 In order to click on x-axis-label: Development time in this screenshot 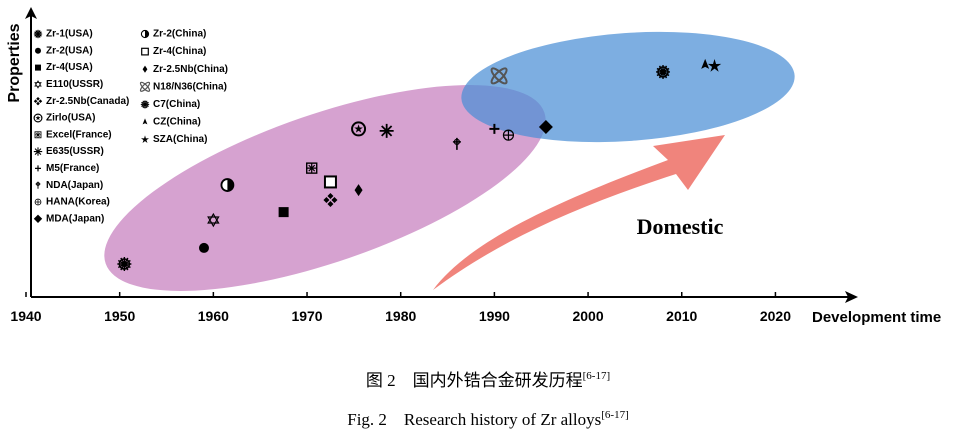, I will do `click(876, 317)`.